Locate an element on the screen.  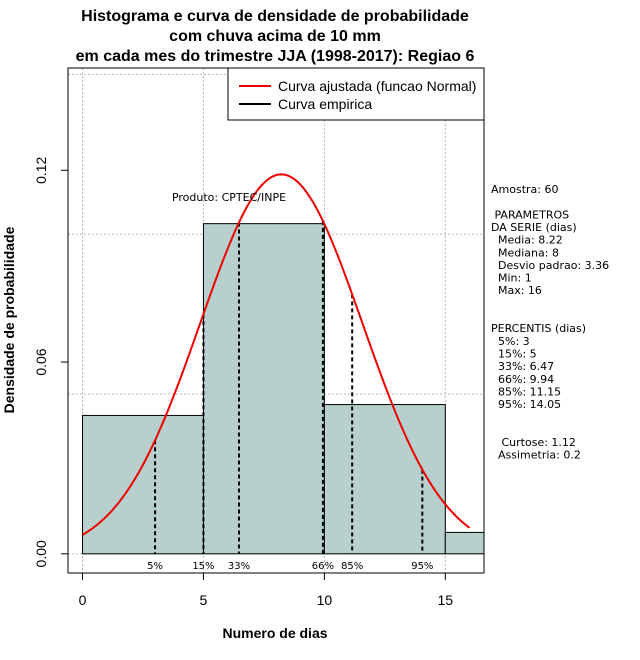
percentile-label-1: 15% is located at coordinates (203, 566).